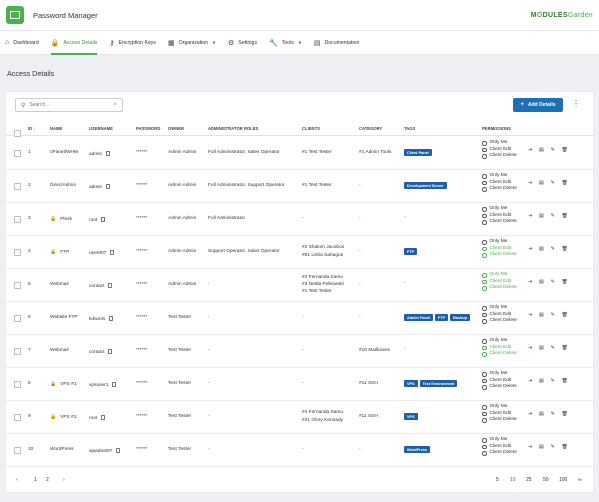 The image size is (599, 502). What do you see at coordinates (371, 128) in the screenshot?
I see `column-category: CATEGORY` at bounding box center [371, 128].